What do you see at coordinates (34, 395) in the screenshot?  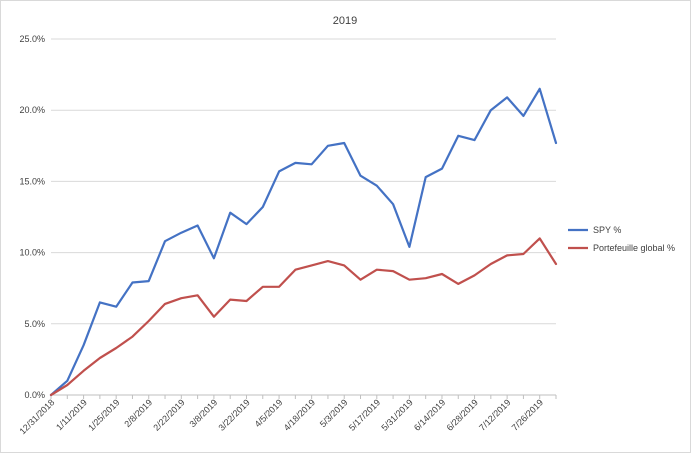 I see `y-tick-label: 0.0%` at bounding box center [34, 395].